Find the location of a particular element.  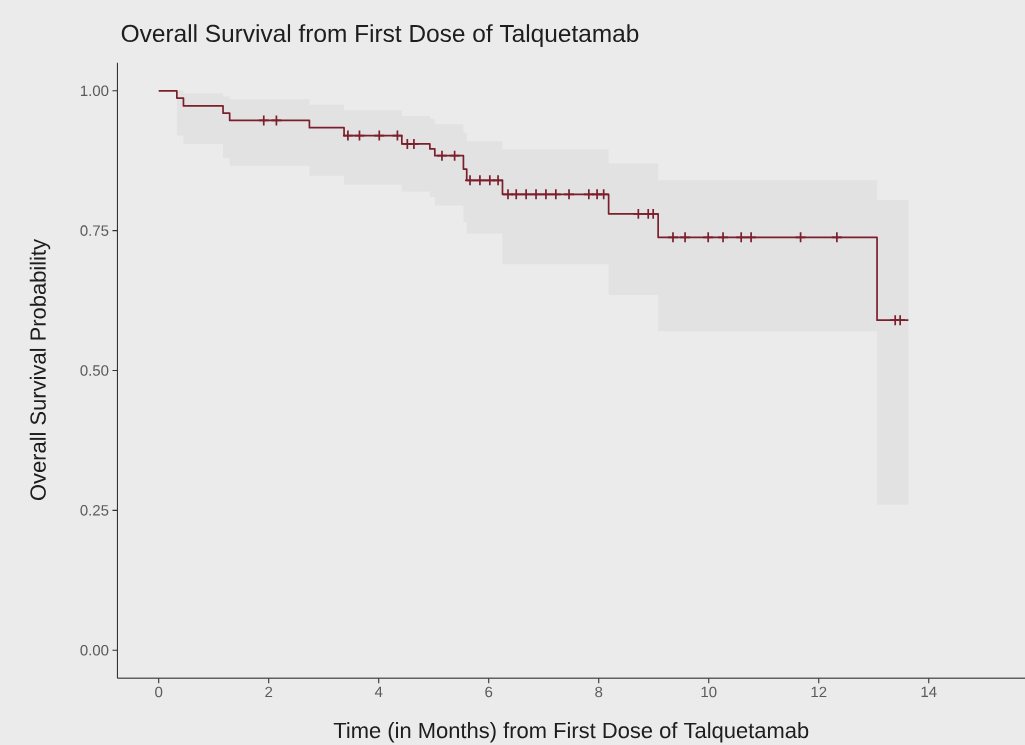

x-tick-label: 10 is located at coordinates (709, 692).